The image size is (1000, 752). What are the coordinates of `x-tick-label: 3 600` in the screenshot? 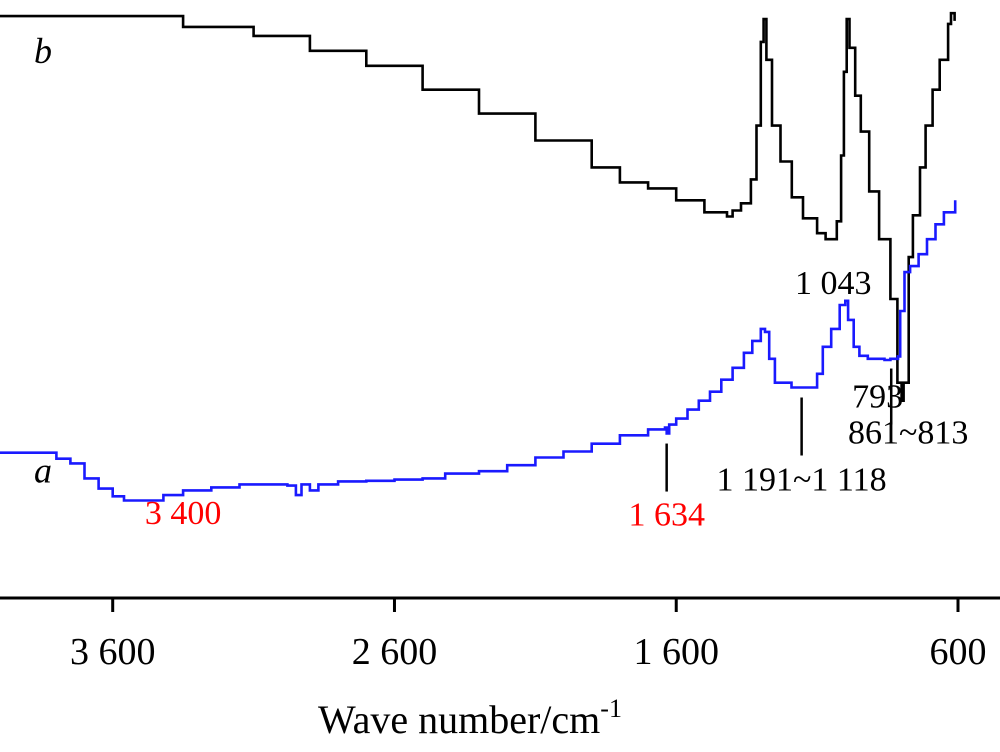 It's located at (113, 652).